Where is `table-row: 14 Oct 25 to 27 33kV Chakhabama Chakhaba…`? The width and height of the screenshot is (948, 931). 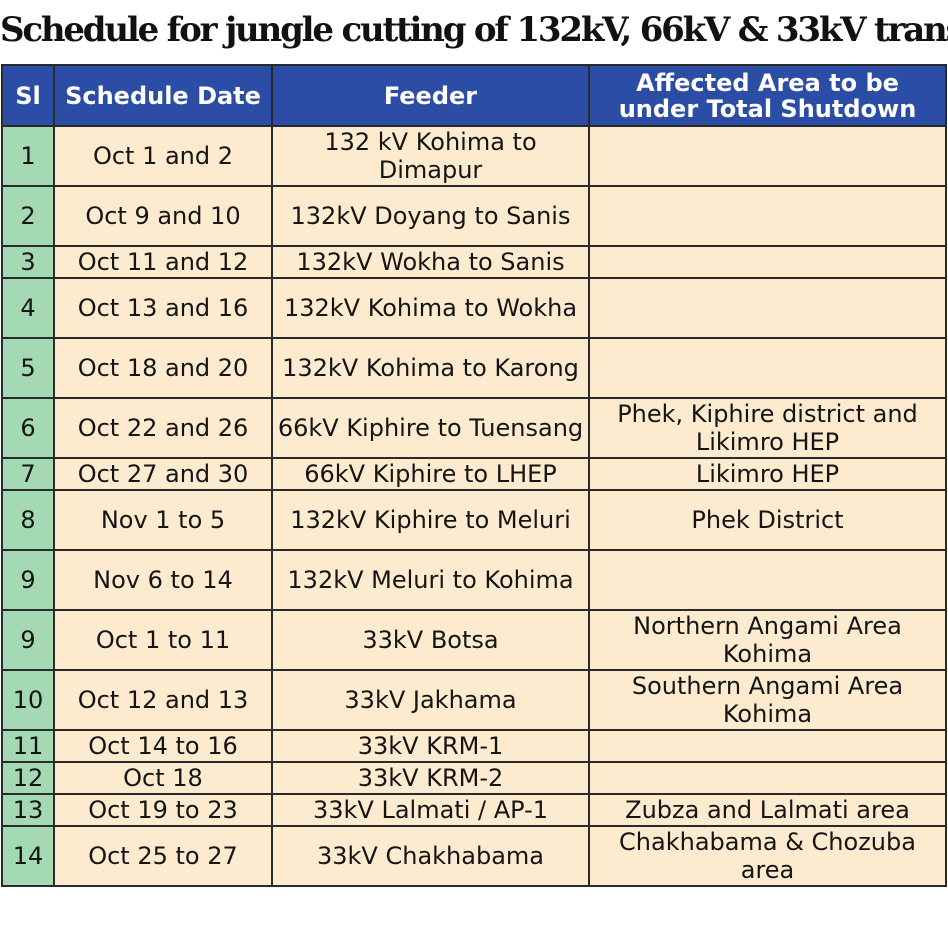
table-row: 14 Oct 25 to 27 33kV Chakhabama Chakhaba… is located at coordinates (474, 856).